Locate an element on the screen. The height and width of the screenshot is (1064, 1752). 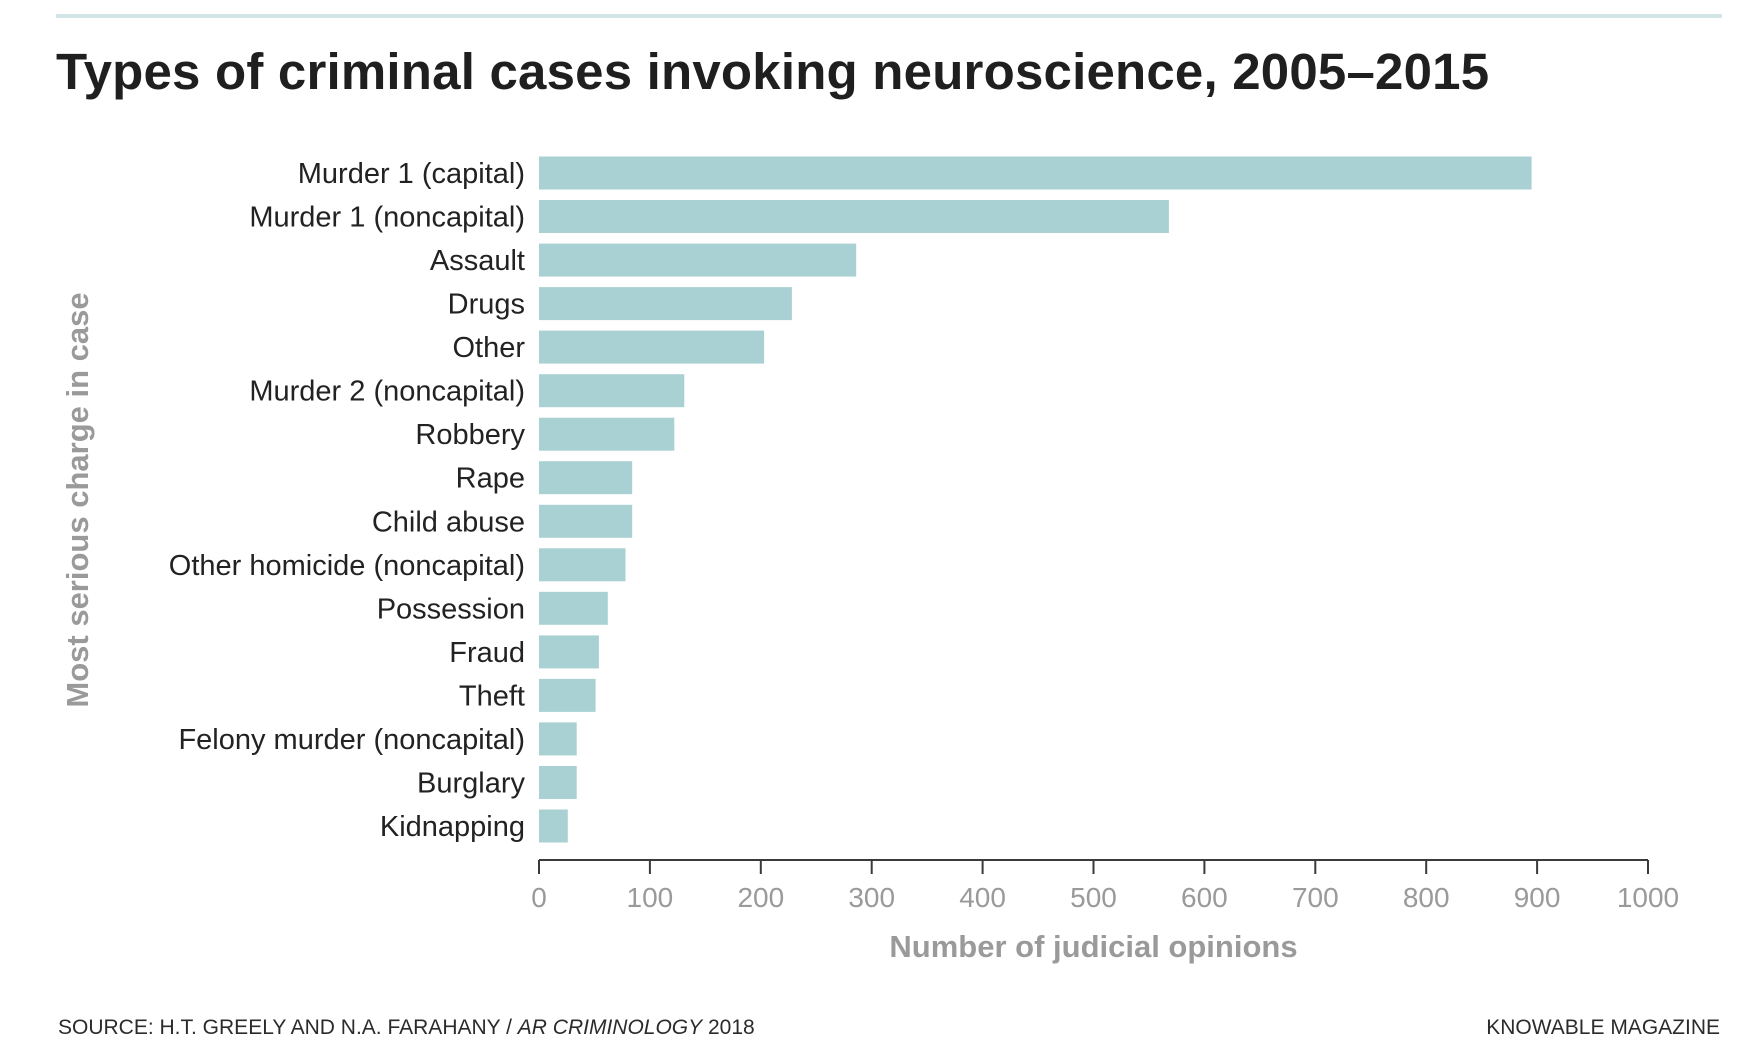
category-label: Kidnapping is located at coordinates (452, 827).